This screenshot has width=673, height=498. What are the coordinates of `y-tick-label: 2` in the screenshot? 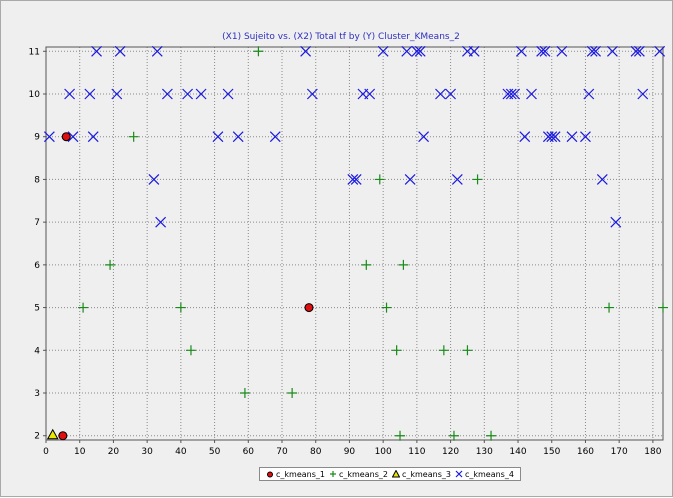 It's located at (37, 437).